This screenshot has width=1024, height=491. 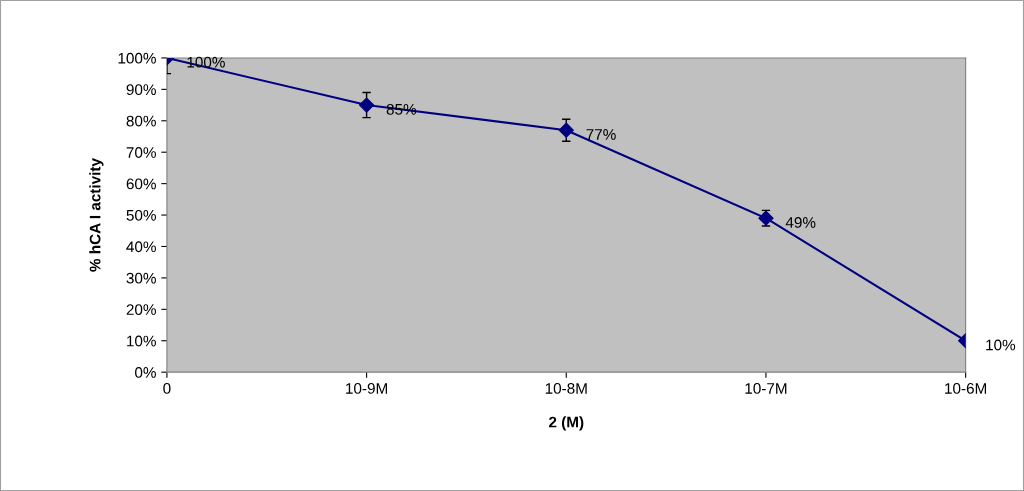 I want to click on y-axis-title: % hCA I activity, so click(x=96, y=215).